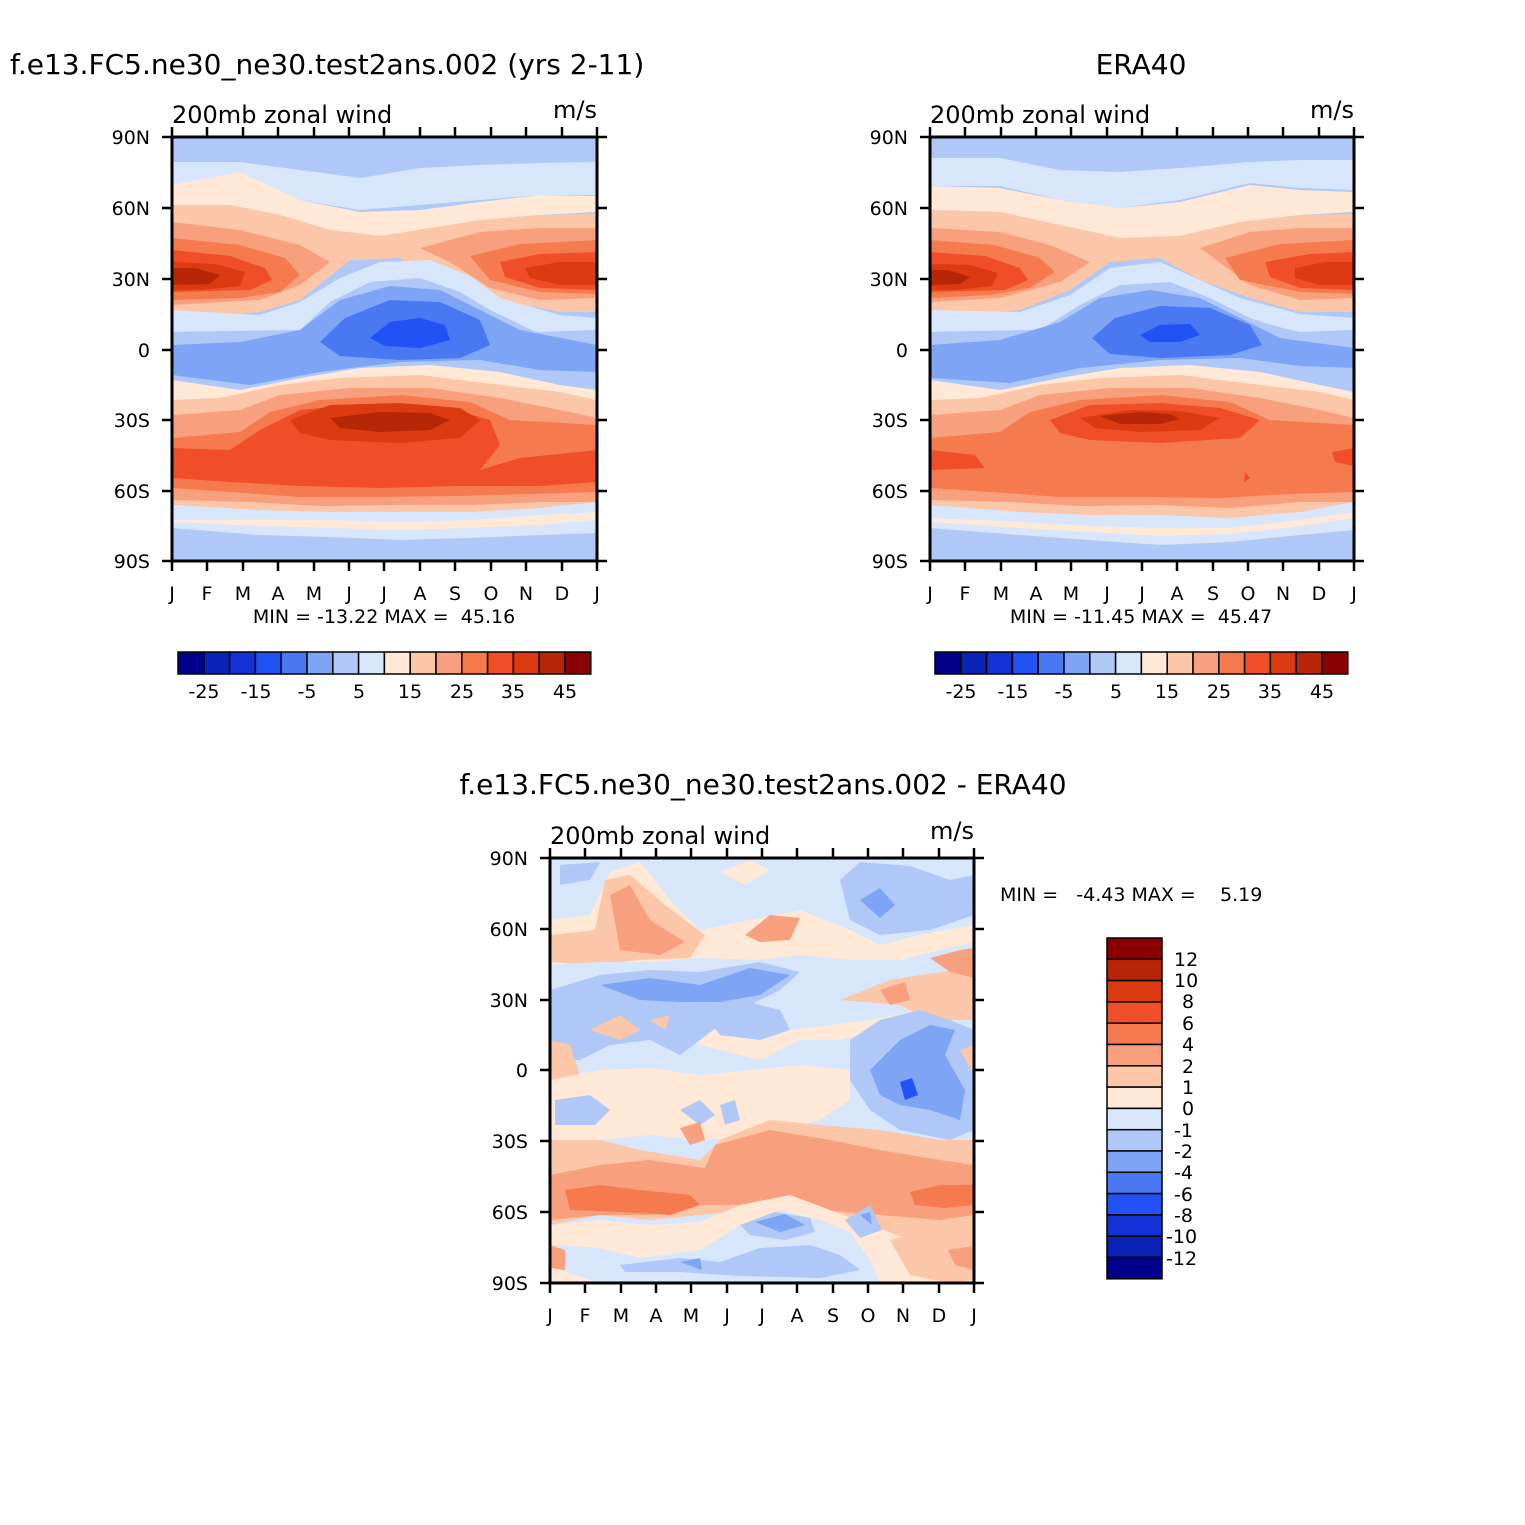 Image resolution: width=1525 pixels, height=1525 pixels. What do you see at coordinates (1012, 692) in the screenshot?
I see `obs-colorbar-label: -15` at bounding box center [1012, 692].